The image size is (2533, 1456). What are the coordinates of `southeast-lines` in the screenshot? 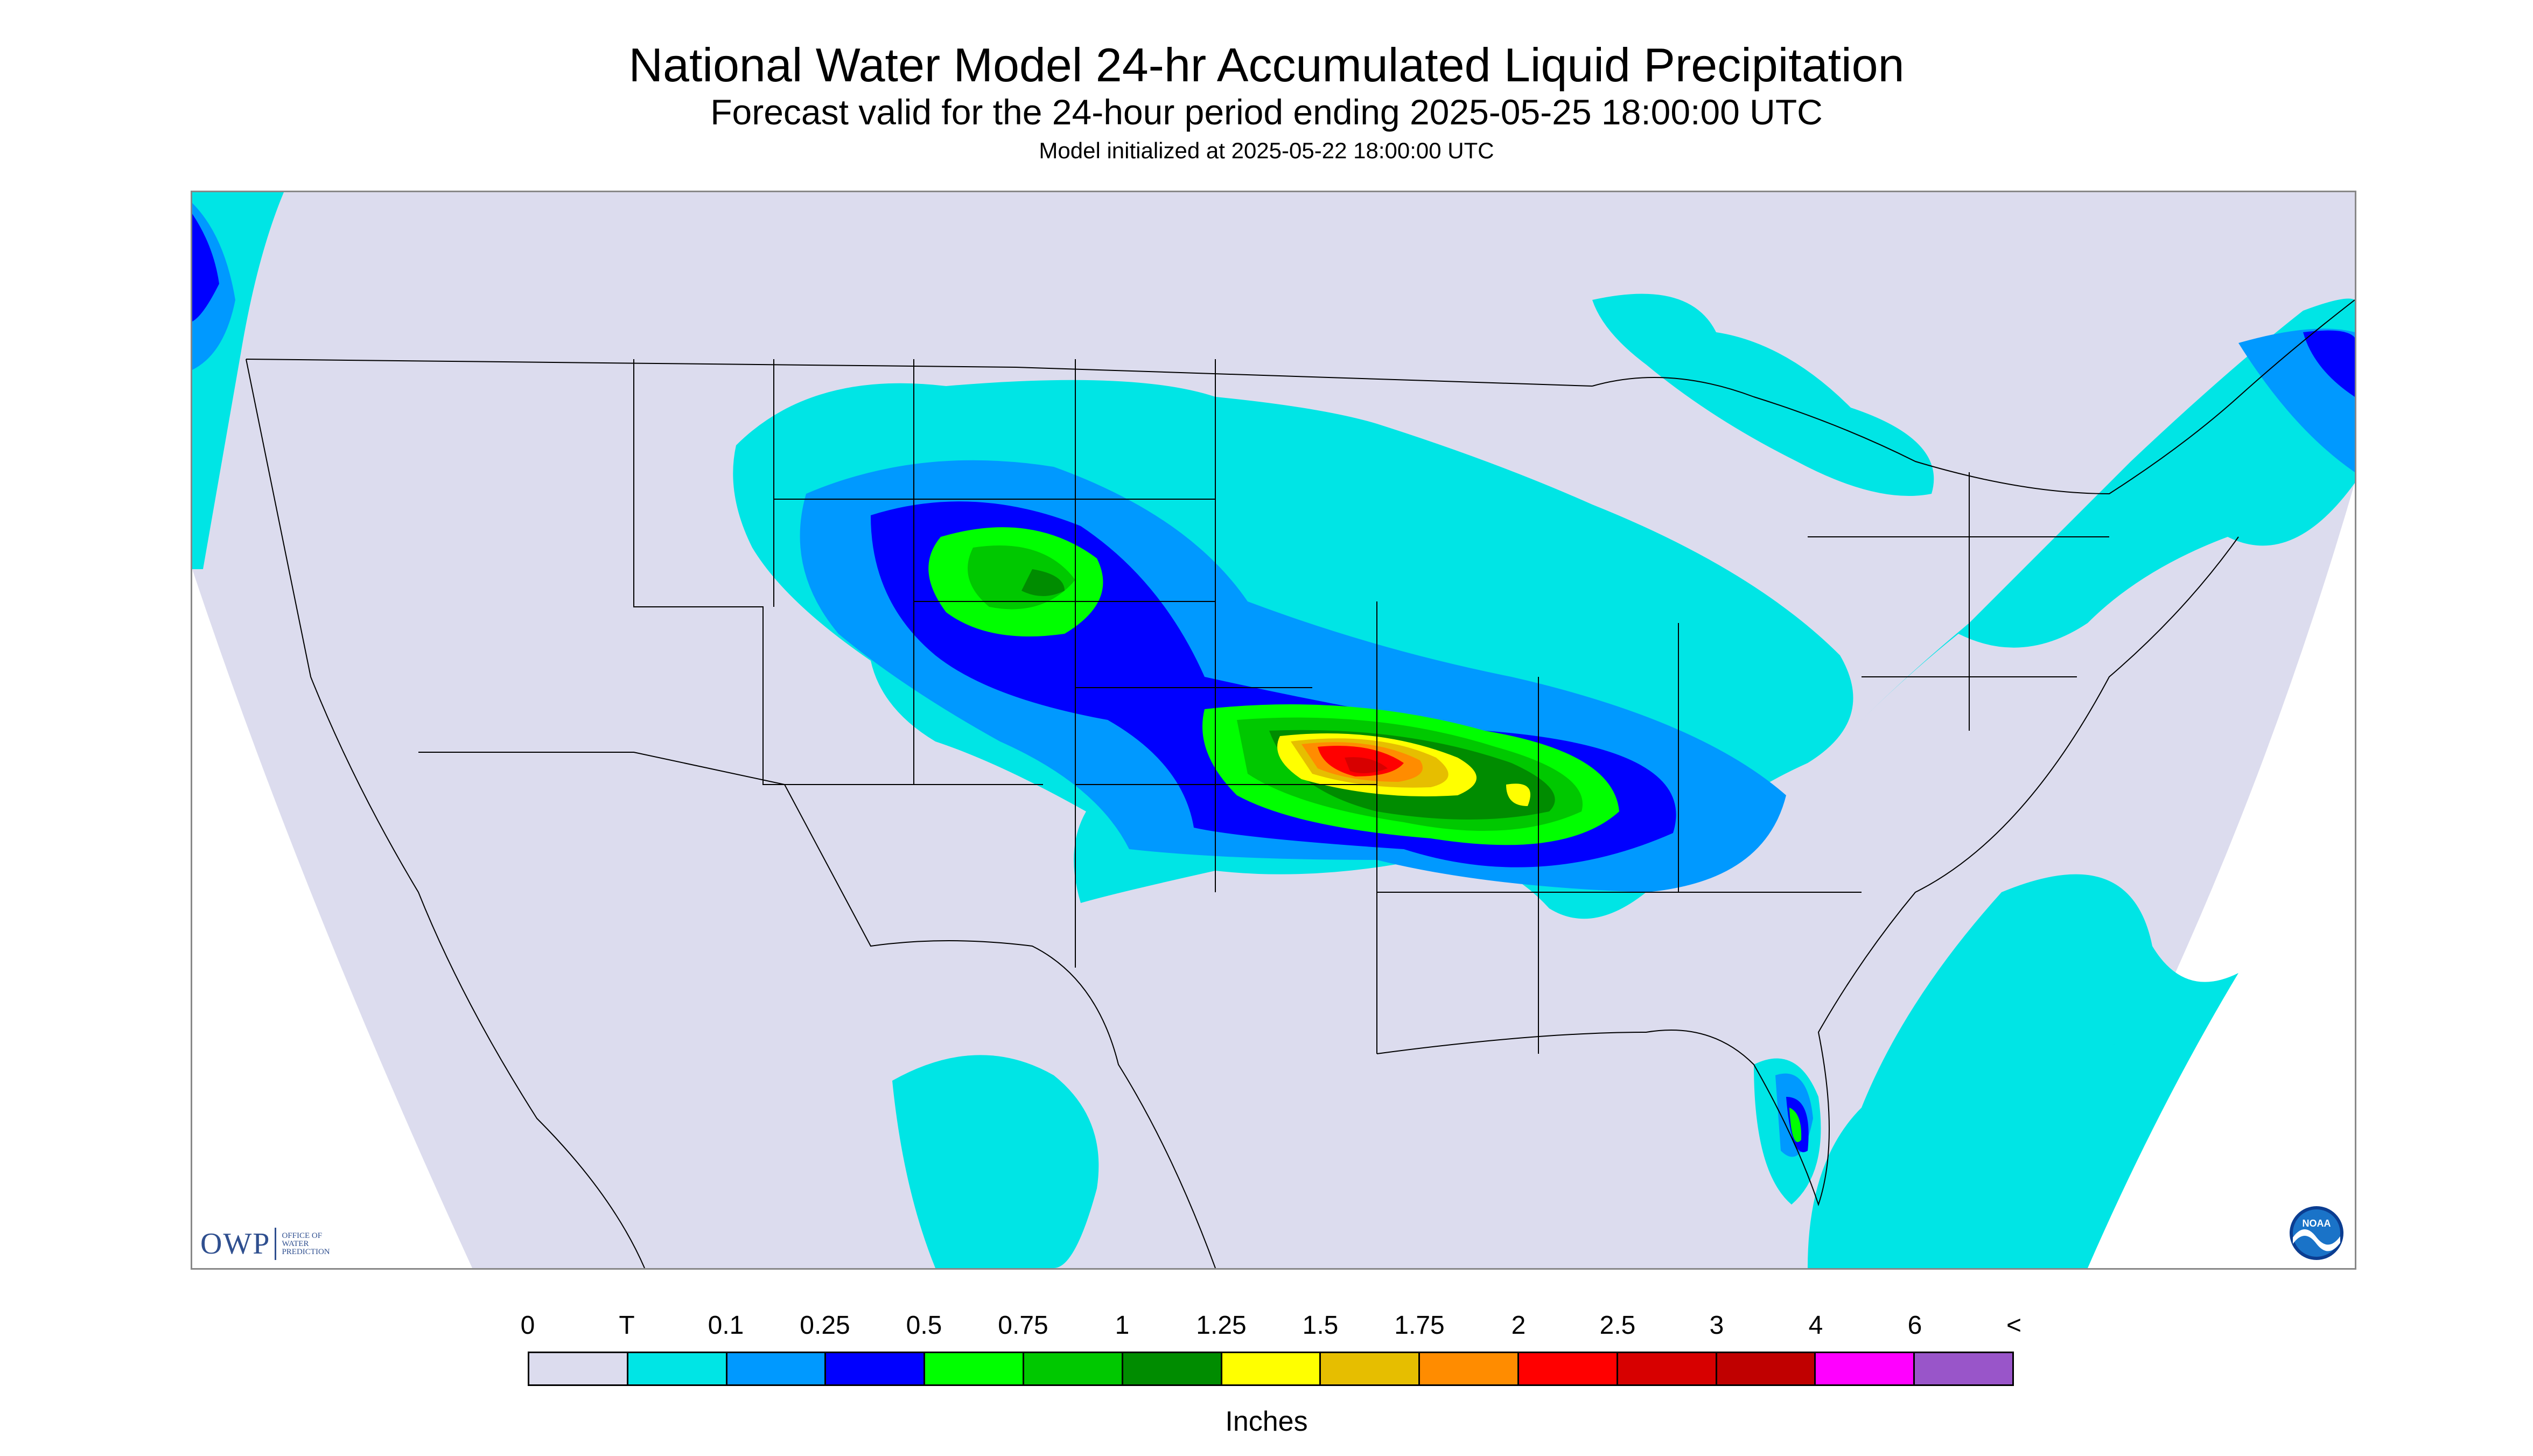 It's located at (1619, 838).